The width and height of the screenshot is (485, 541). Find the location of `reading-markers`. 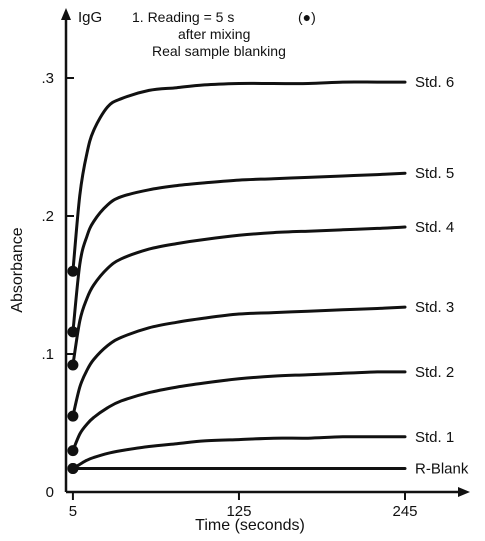

reading-markers is located at coordinates (73, 370).